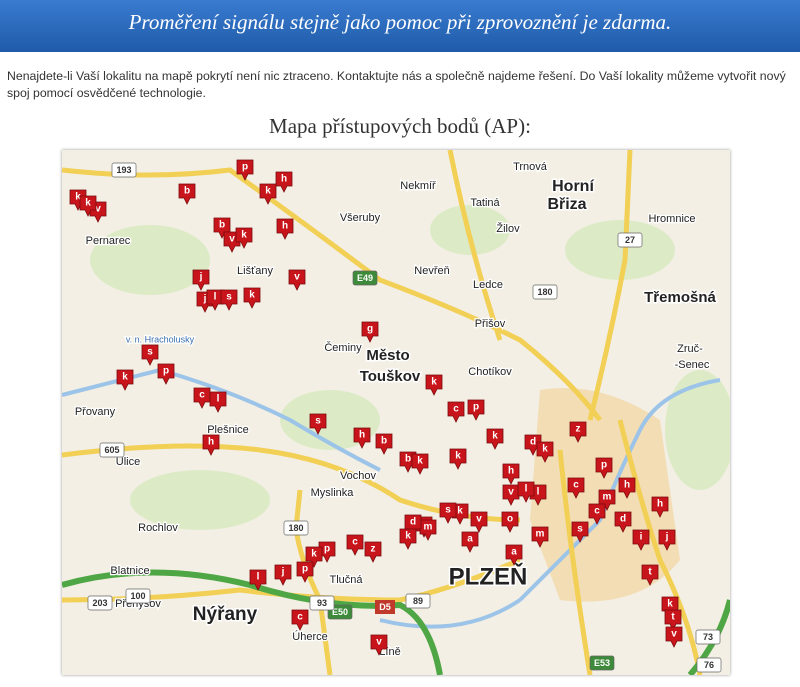 The width and height of the screenshot is (800, 687). What do you see at coordinates (360, 218) in the screenshot?
I see `place-label: Všeruby` at bounding box center [360, 218].